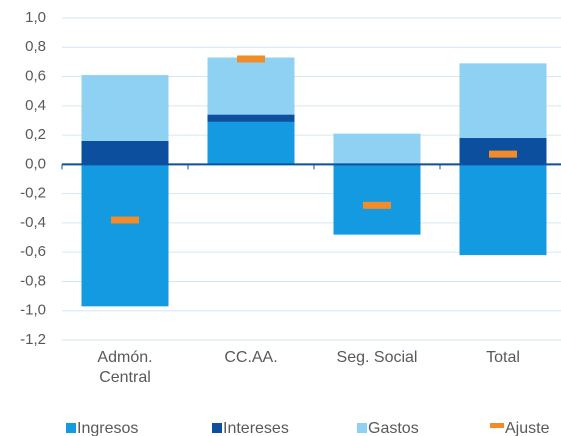 This screenshot has width=561, height=436. I want to click on y-tick-label: 0,4, so click(35, 105).